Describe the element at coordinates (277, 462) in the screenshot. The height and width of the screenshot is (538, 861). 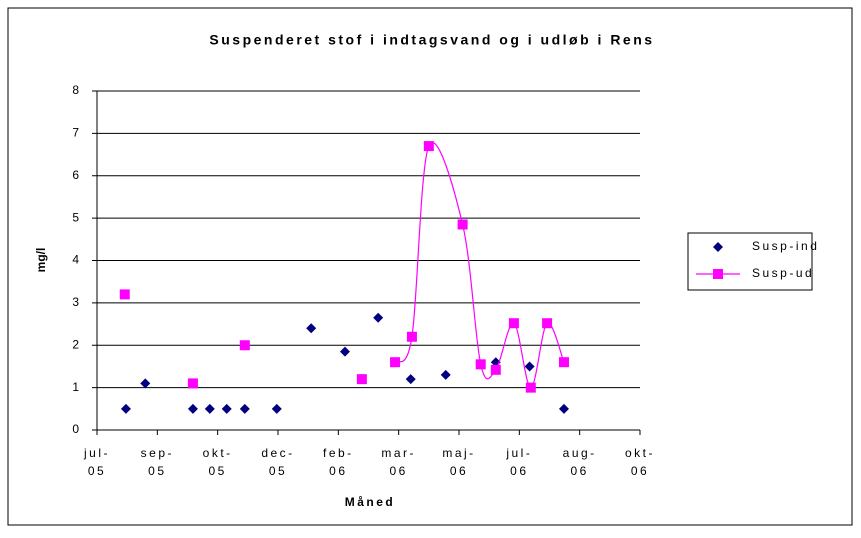
I see `x-tick-label: dec- 05` at that location.